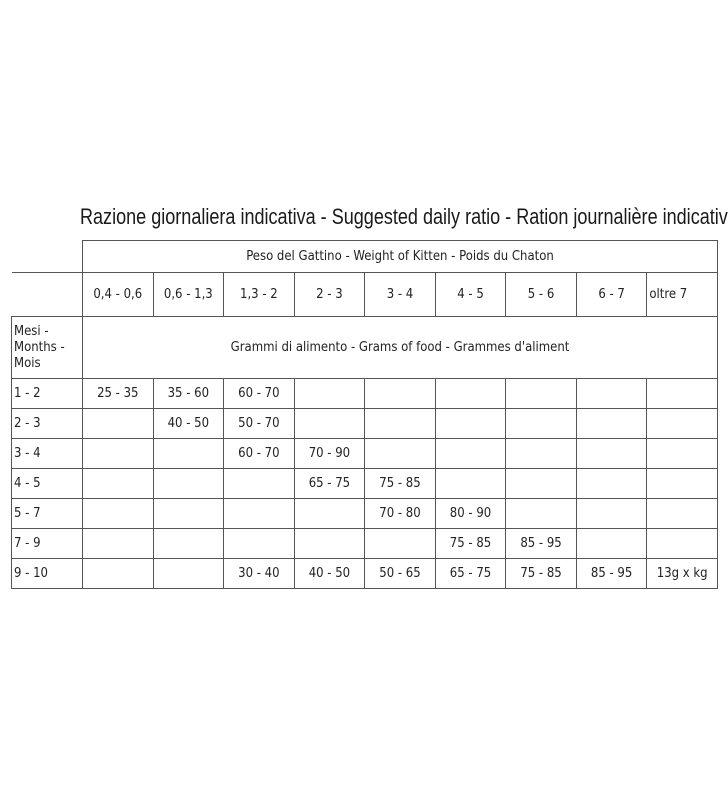 The height and width of the screenshot is (800, 728). Describe the element at coordinates (259, 573) in the screenshot. I see `grams-cell: 30 - 40` at that location.